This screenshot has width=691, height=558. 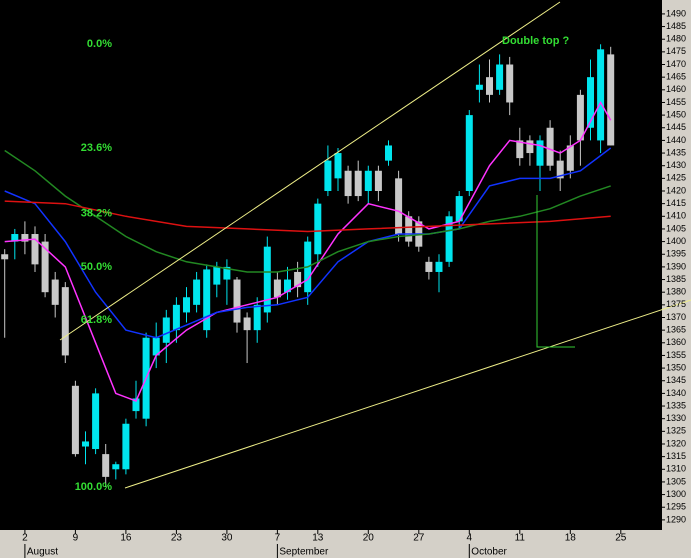 I want to click on fib-label: 38.2%, so click(x=96, y=214).